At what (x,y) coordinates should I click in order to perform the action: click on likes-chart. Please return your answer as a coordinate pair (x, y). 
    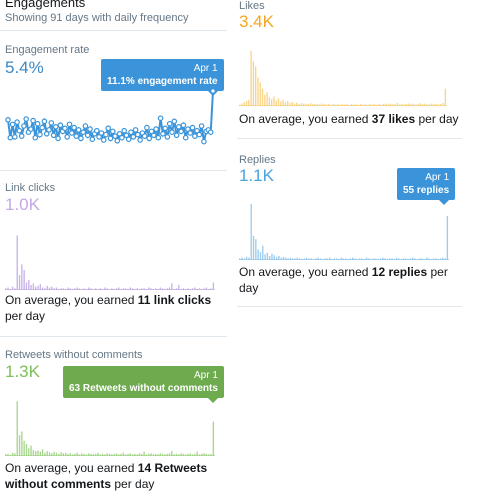
    Looking at the image, I should click on (343, 75).